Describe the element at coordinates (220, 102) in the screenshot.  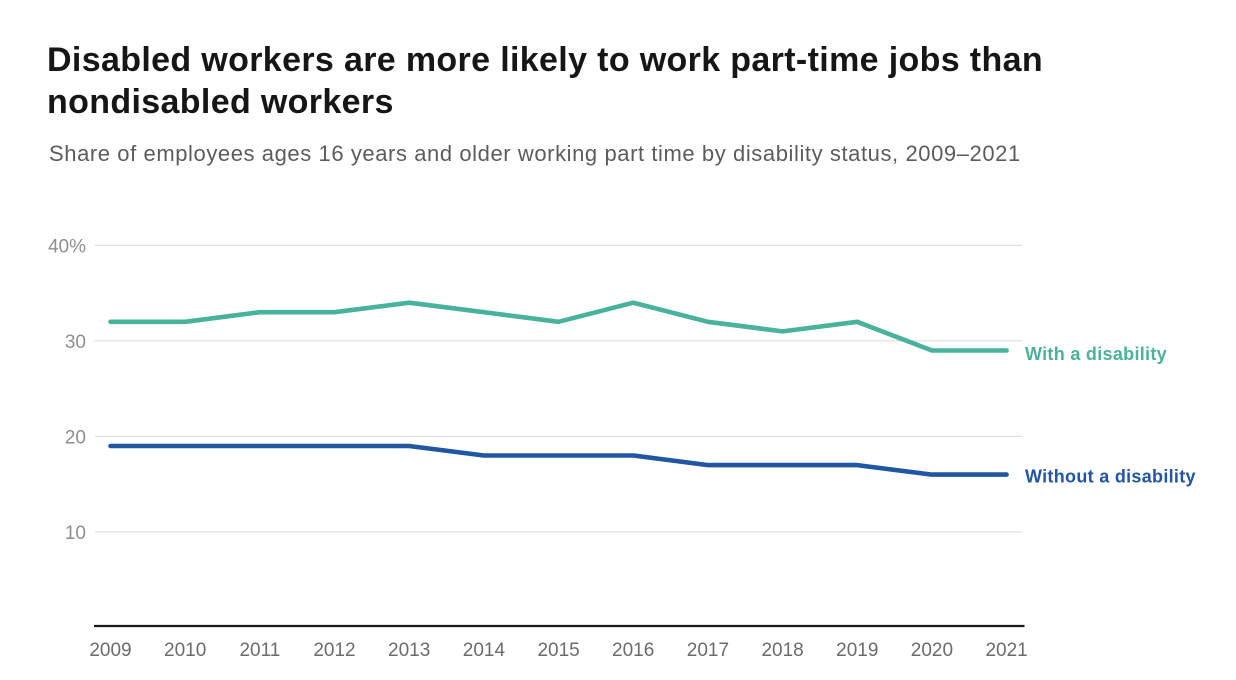
I see `svg-text: nondisabled workers` at that location.